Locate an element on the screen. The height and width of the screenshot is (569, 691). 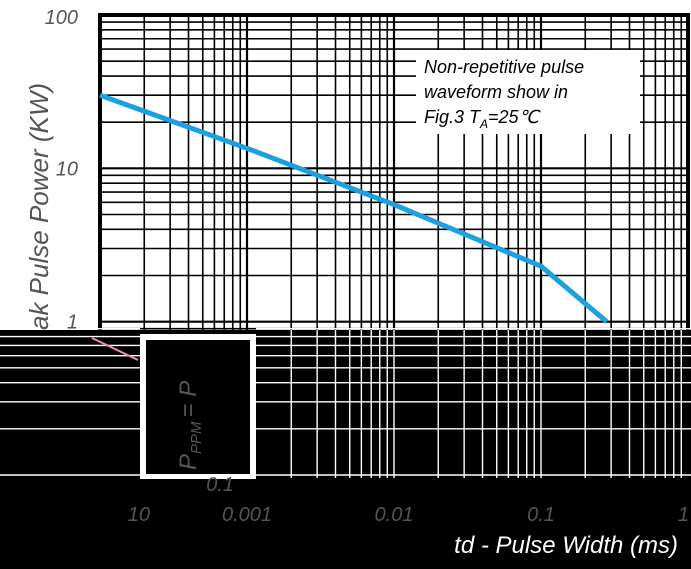
annotation-line-3-pre: Fig.3 T is located at coordinates (453, 117).